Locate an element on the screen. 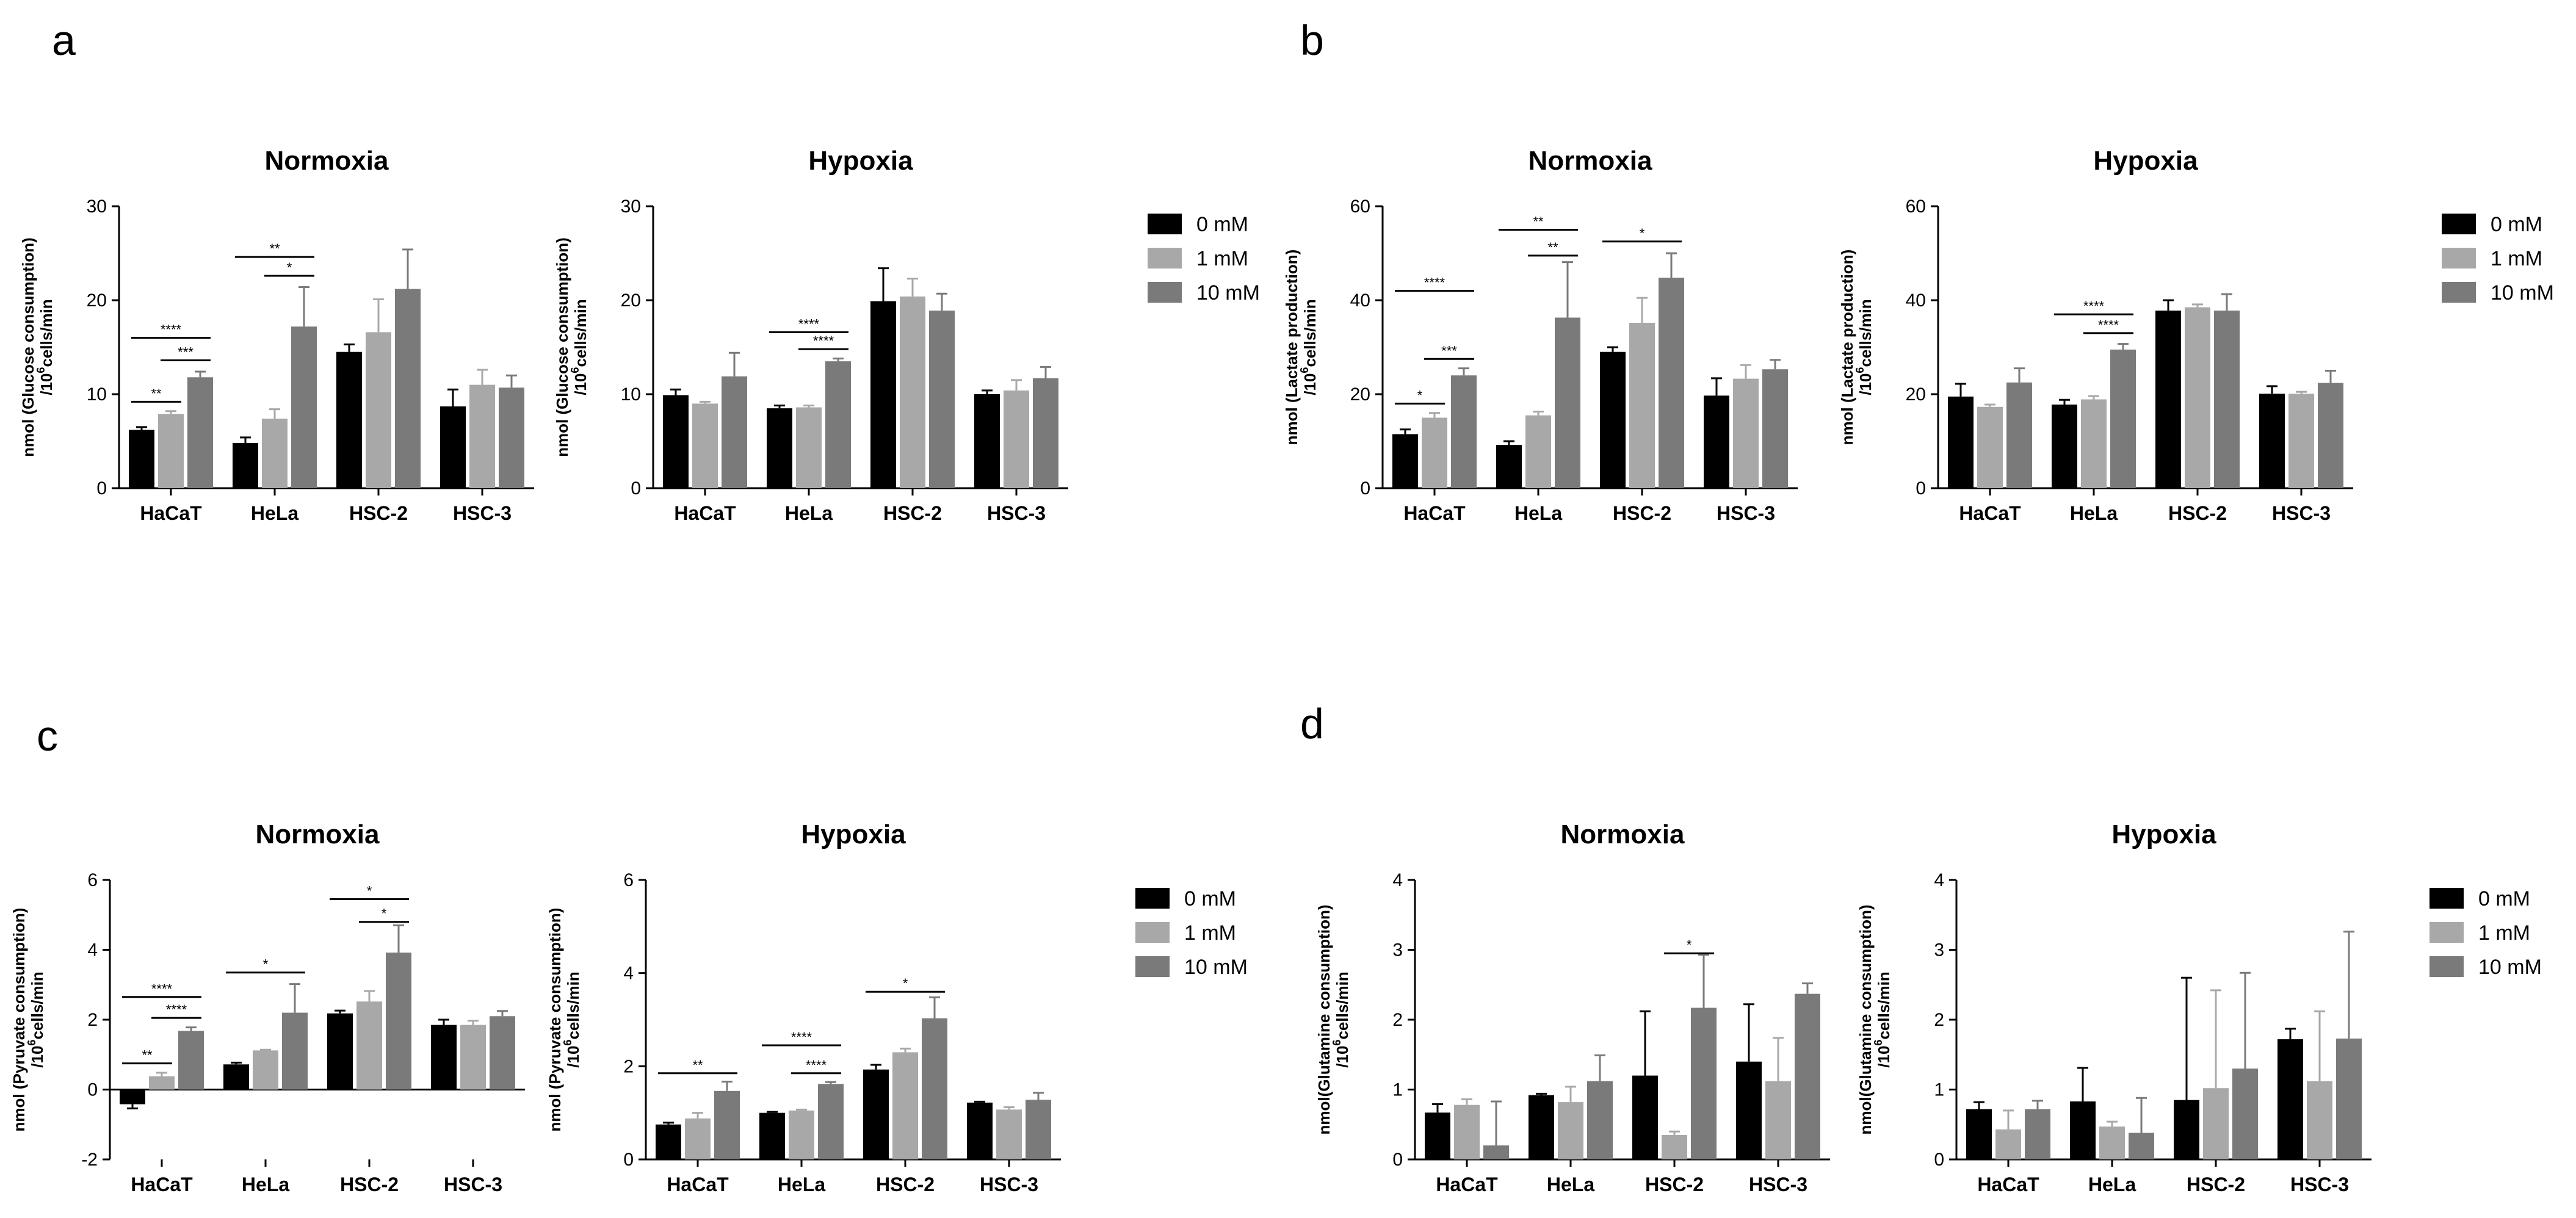 The image size is (2576, 1218). y-axis-label-line1: nmol (Lactate production) is located at coordinates (1292, 347).